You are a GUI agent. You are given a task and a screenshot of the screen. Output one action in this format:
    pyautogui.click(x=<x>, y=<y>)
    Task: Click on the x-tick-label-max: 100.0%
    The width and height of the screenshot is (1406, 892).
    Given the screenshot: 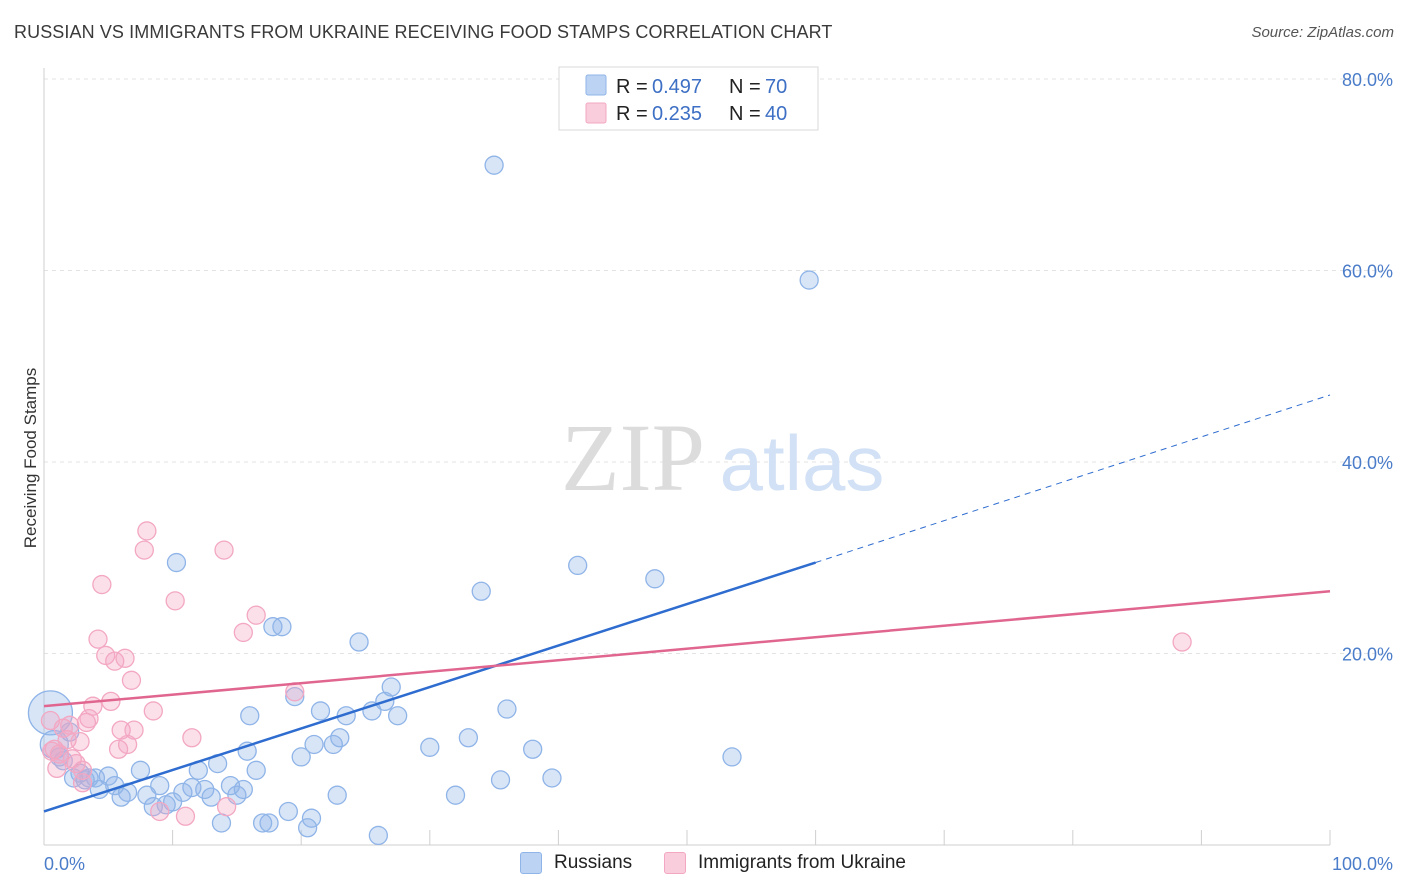 What is the action you would take?
    pyautogui.click(x=1362, y=864)
    